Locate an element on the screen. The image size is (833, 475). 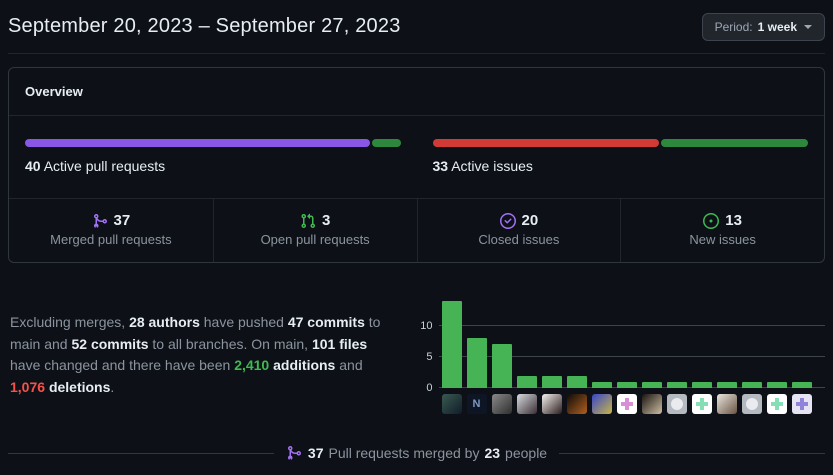
overview-title: Overview is located at coordinates (54, 91).